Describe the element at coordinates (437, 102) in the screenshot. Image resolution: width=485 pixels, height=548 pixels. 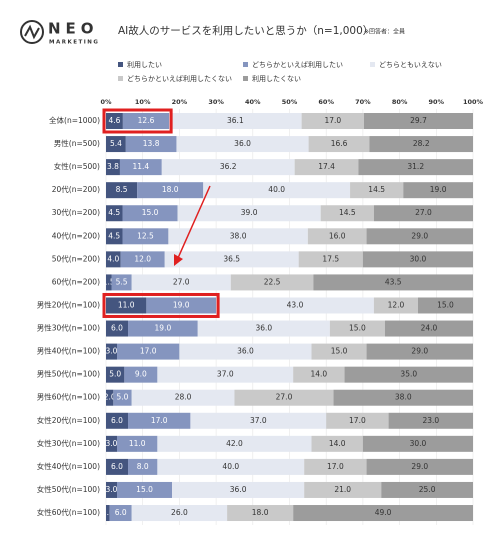
I see `x-tick-label: 90%` at that location.